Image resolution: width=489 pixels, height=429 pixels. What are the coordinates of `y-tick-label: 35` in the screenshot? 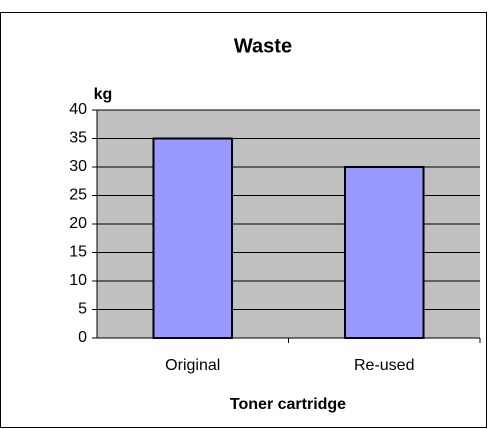 It's located at (78, 138).